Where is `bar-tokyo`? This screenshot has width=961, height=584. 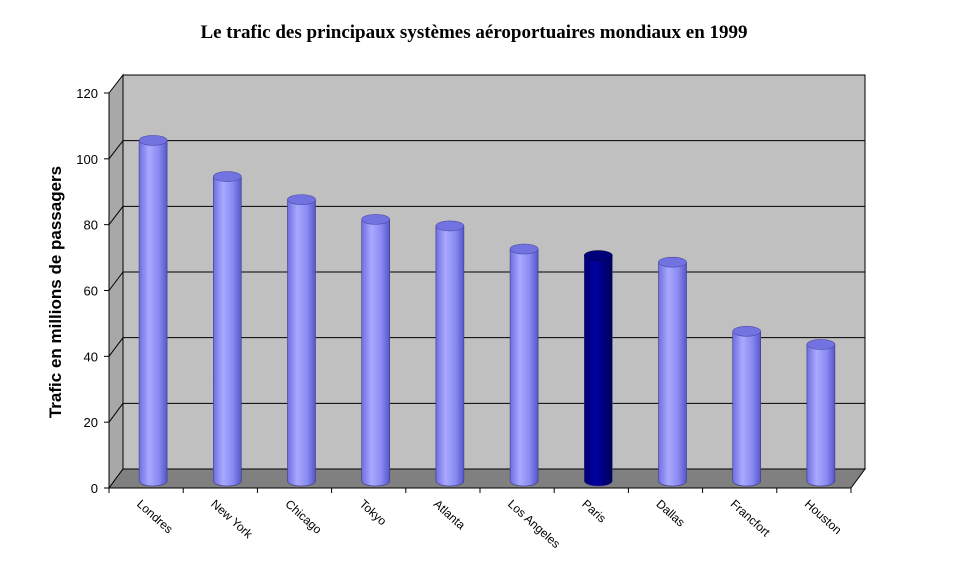
bar-tokyo is located at coordinates (376, 350).